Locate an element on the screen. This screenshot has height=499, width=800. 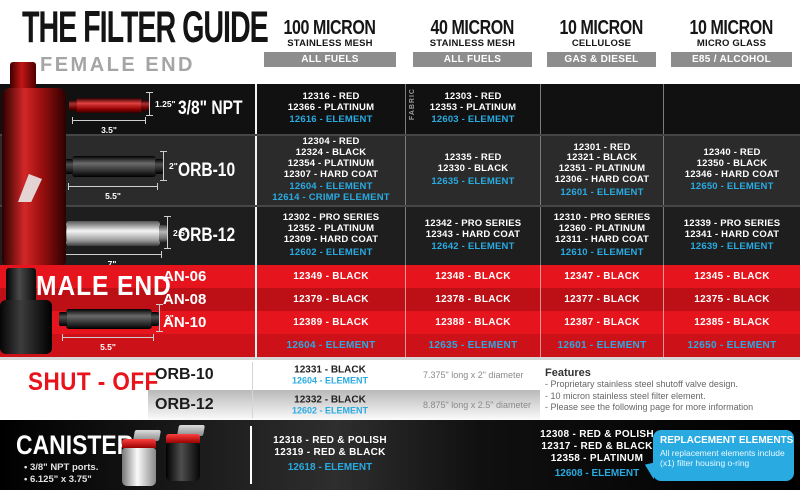
chrome-canister-photo is located at coordinates (141, 459).